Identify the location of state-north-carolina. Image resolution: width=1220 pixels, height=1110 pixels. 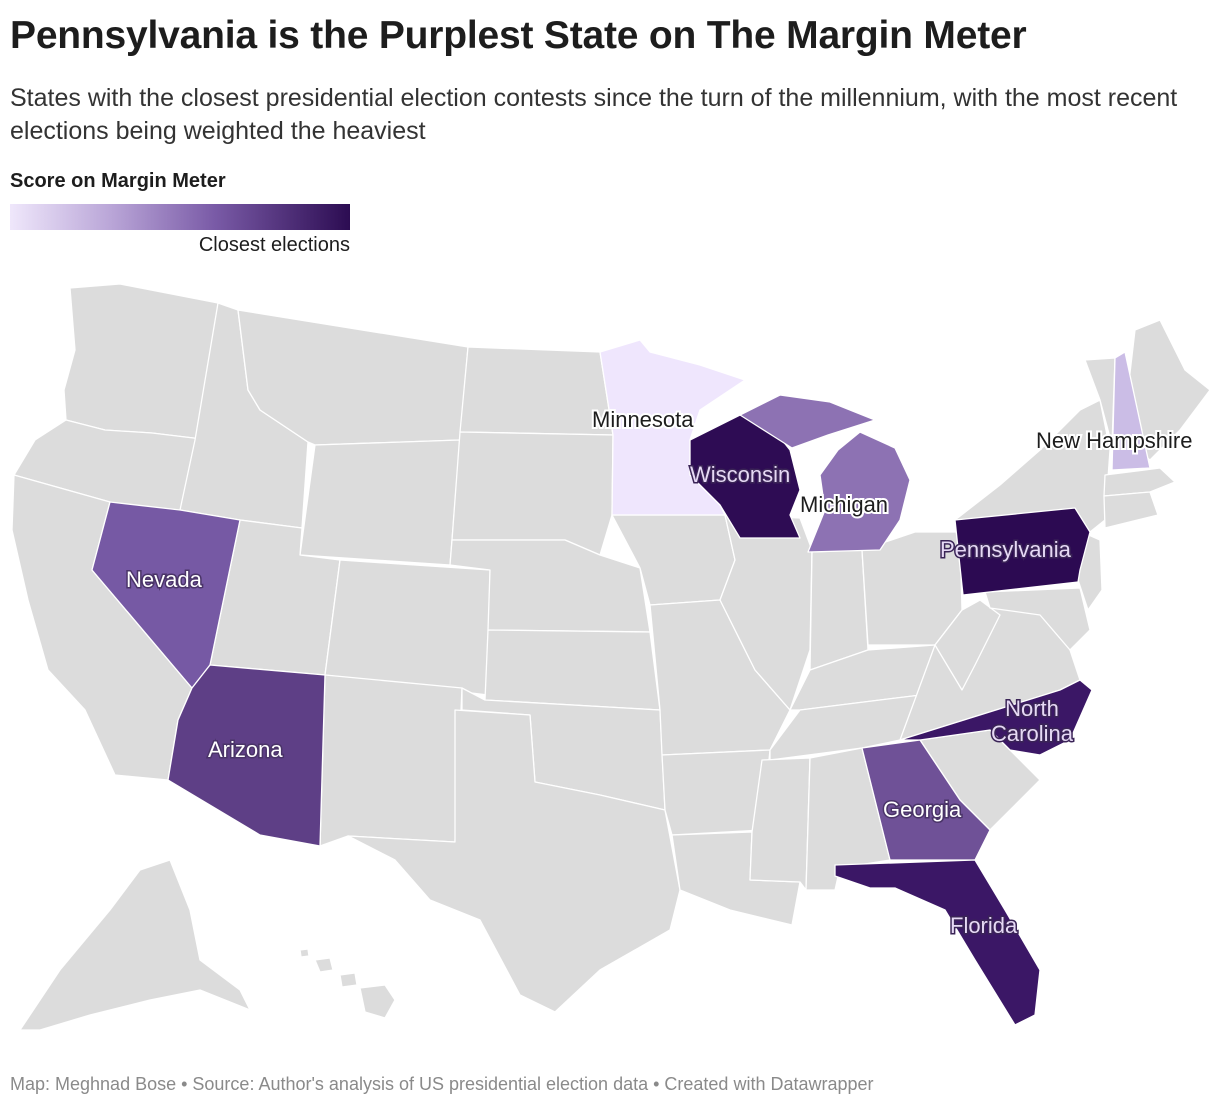
(996, 717).